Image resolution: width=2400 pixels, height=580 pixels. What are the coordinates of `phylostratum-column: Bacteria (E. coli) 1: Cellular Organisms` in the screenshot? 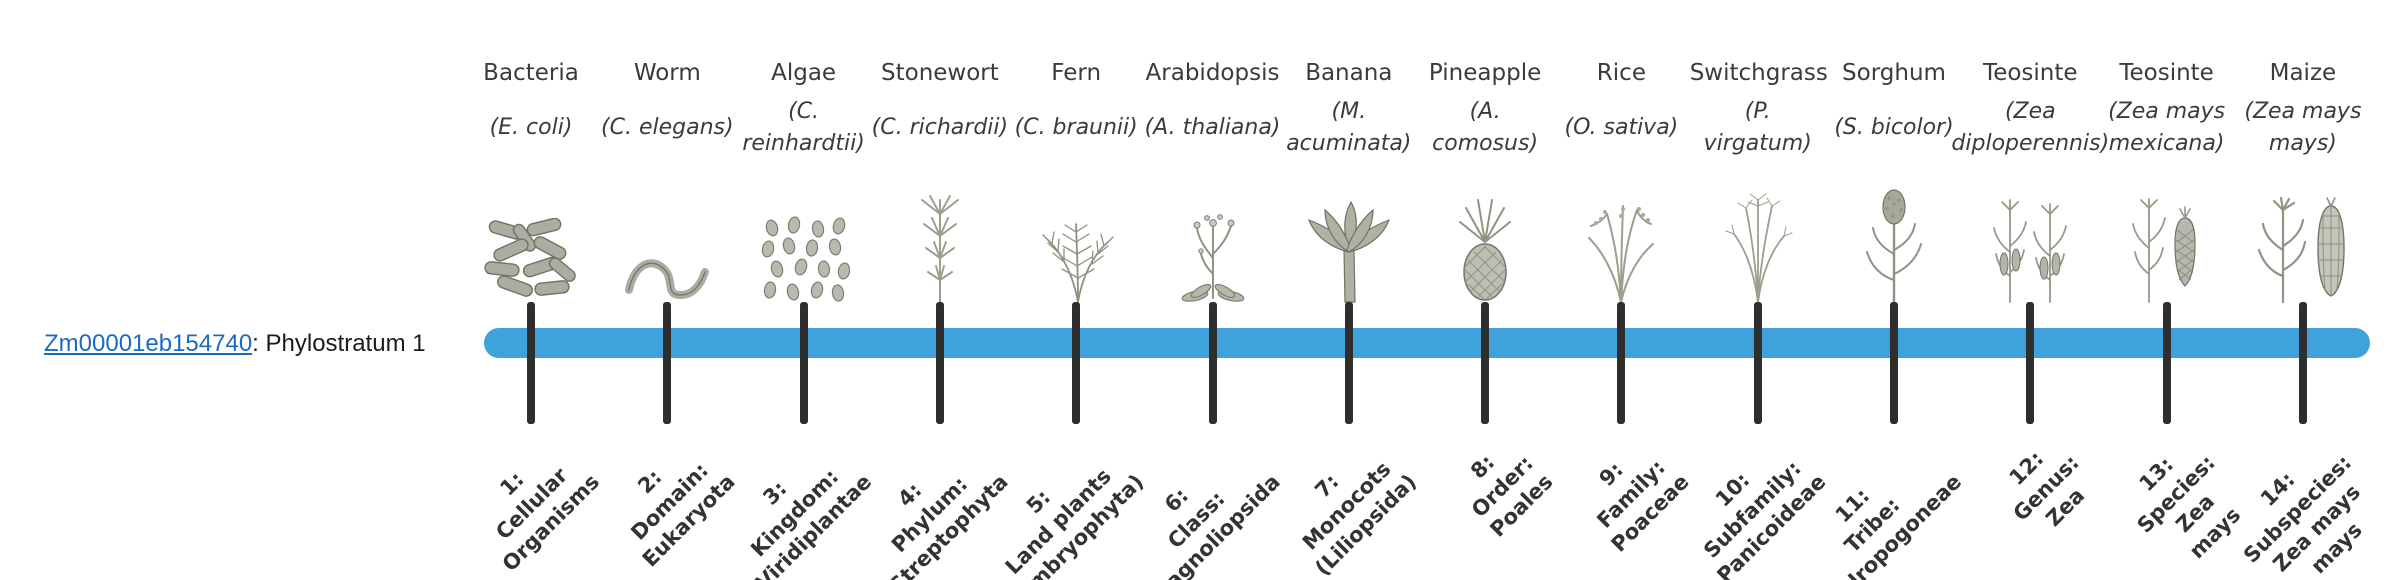 It's located at (533, 290).